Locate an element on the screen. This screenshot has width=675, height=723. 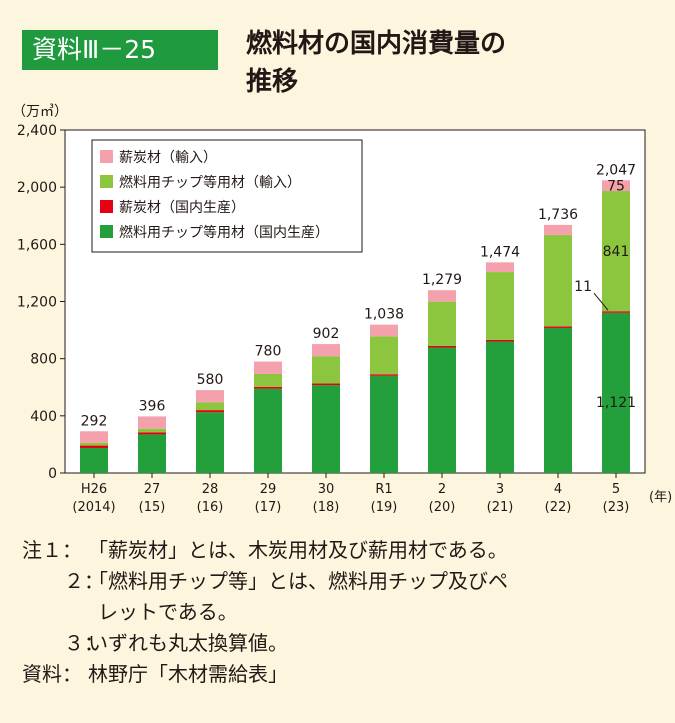
bar-segment-s1-c6 is located at coordinates (442, 346).